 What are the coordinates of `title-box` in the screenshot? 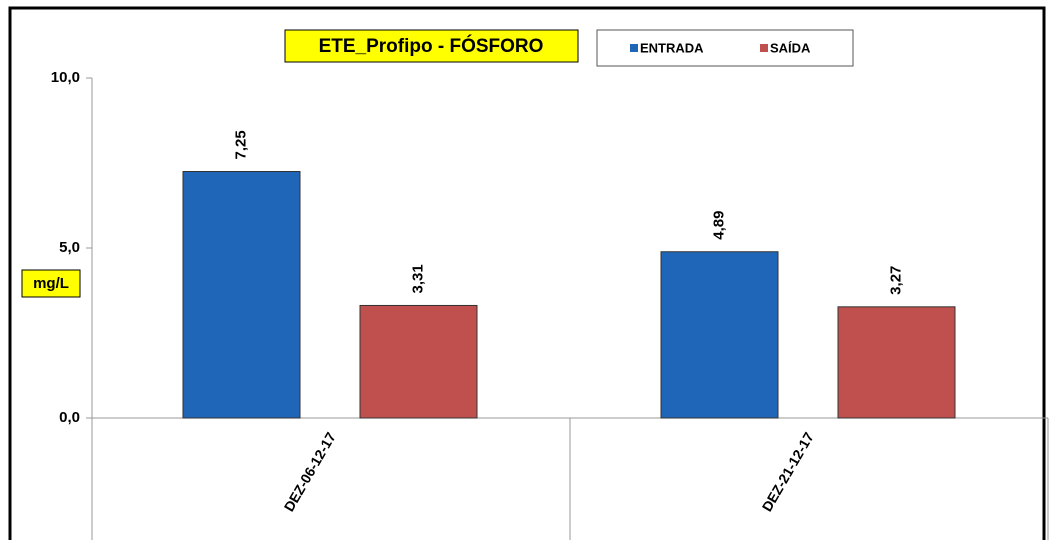 It's located at (431, 46).